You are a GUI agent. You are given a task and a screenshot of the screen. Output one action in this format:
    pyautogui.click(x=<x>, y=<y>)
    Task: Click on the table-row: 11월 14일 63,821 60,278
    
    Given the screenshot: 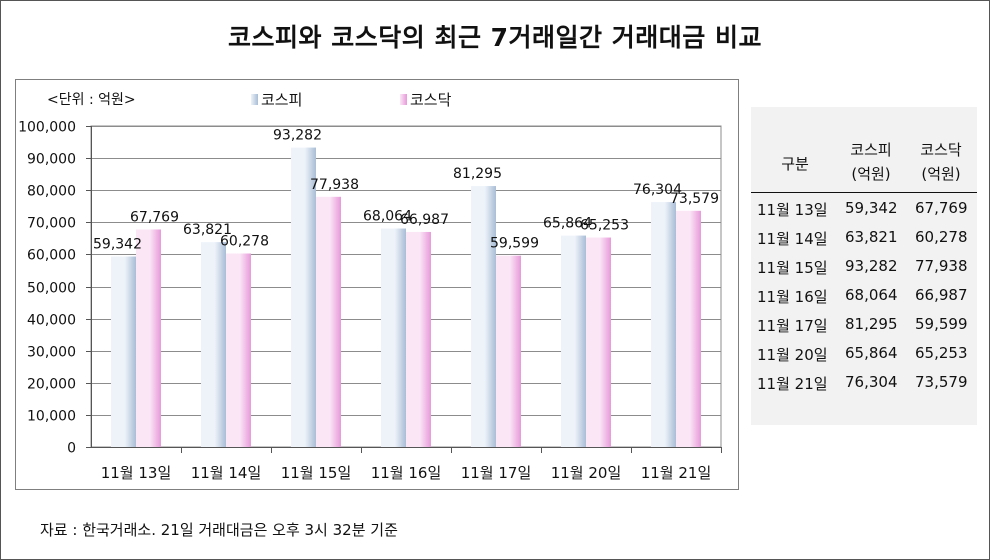 What is the action you would take?
    pyautogui.click(x=864, y=237)
    